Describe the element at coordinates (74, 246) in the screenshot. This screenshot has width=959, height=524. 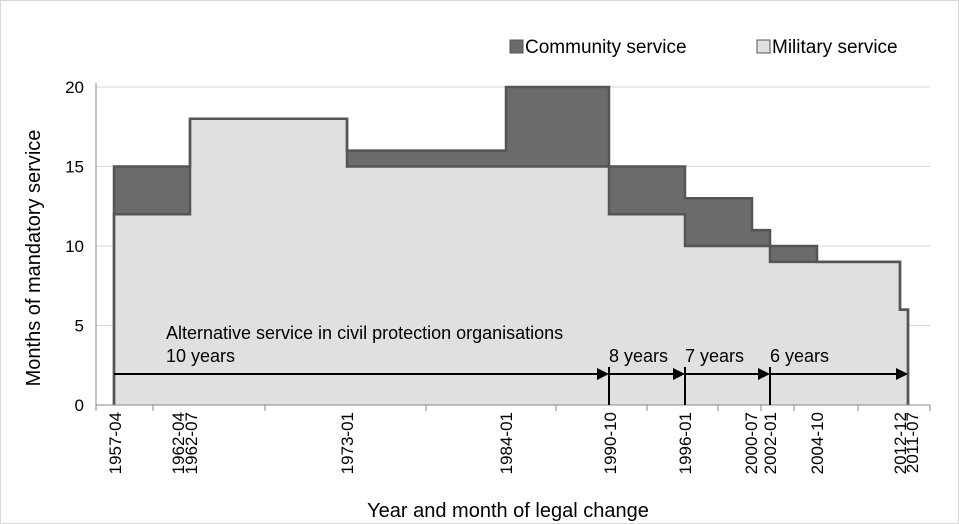
I see `y-tick-label-10: 10` at that location.